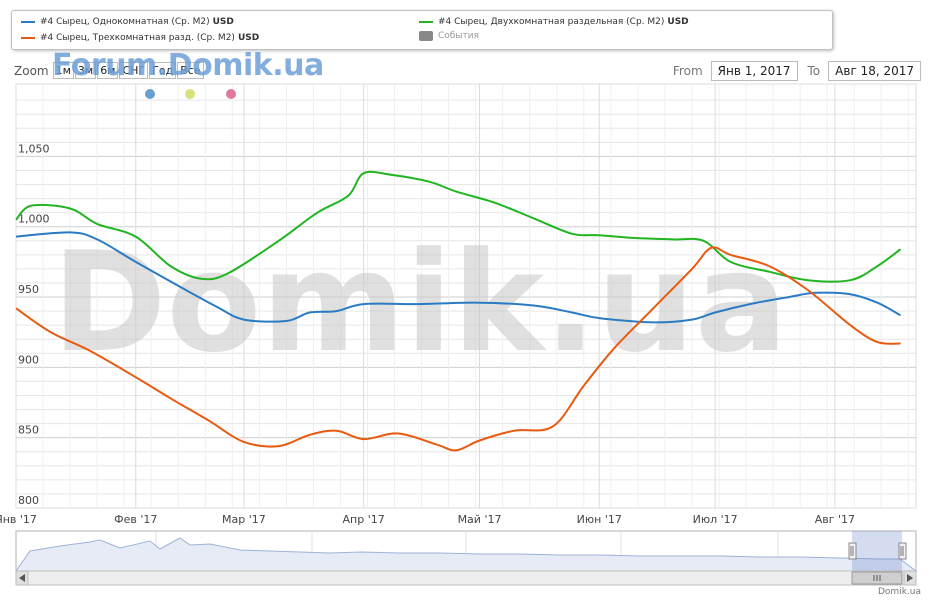 The image size is (931, 600). What do you see at coordinates (874, 71) in the screenshot?
I see `to-date-input: Авг 18, 2017` at bounding box center [874, 71].